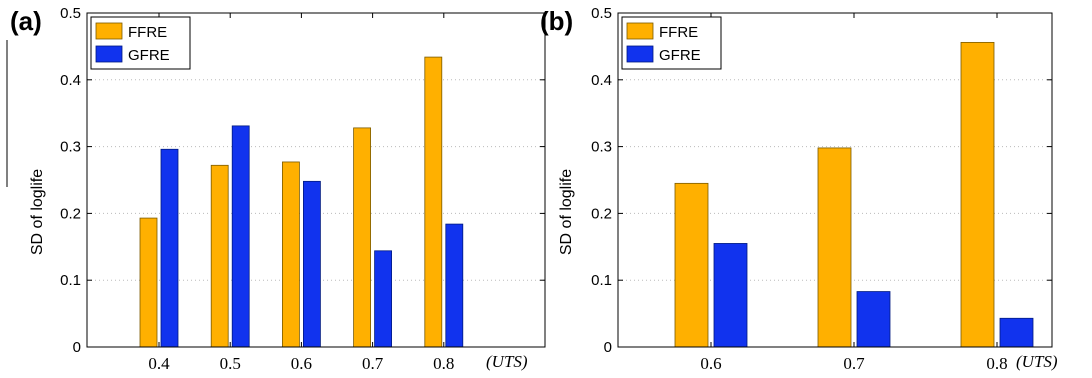  Describe the element at coordinates (140, 43) in the screenshot. I see `panel-a-legend: FFRE GFRE` at that location.